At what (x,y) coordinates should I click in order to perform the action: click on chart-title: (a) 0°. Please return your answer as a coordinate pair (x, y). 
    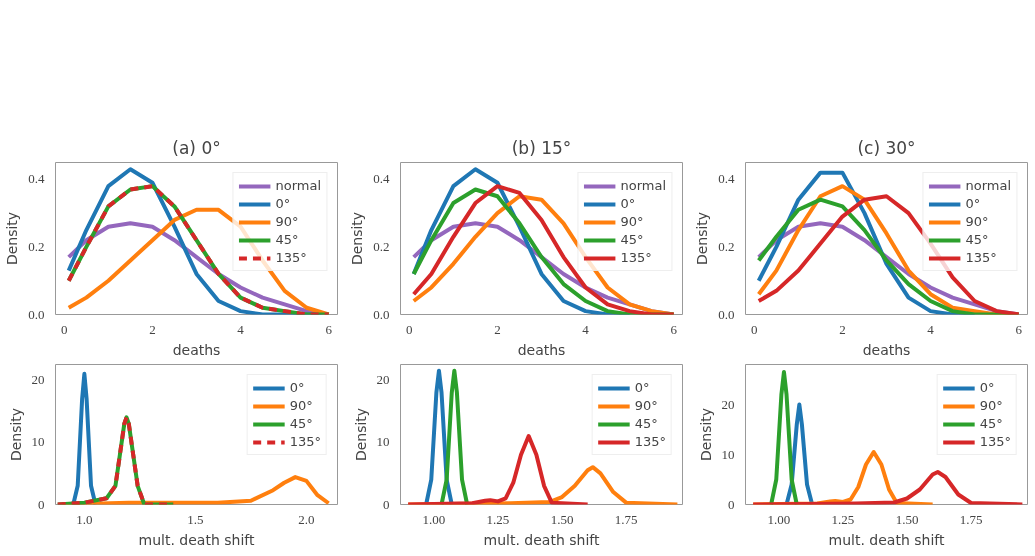
    Looking at the image, I should click on (196, 147).